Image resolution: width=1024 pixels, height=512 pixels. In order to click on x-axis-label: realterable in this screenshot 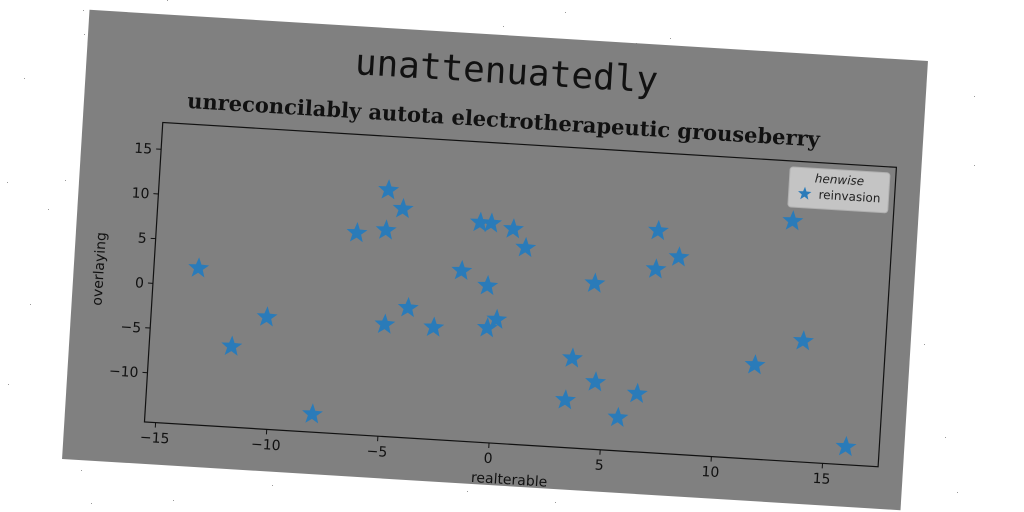, I will do `click(508, 480)`.